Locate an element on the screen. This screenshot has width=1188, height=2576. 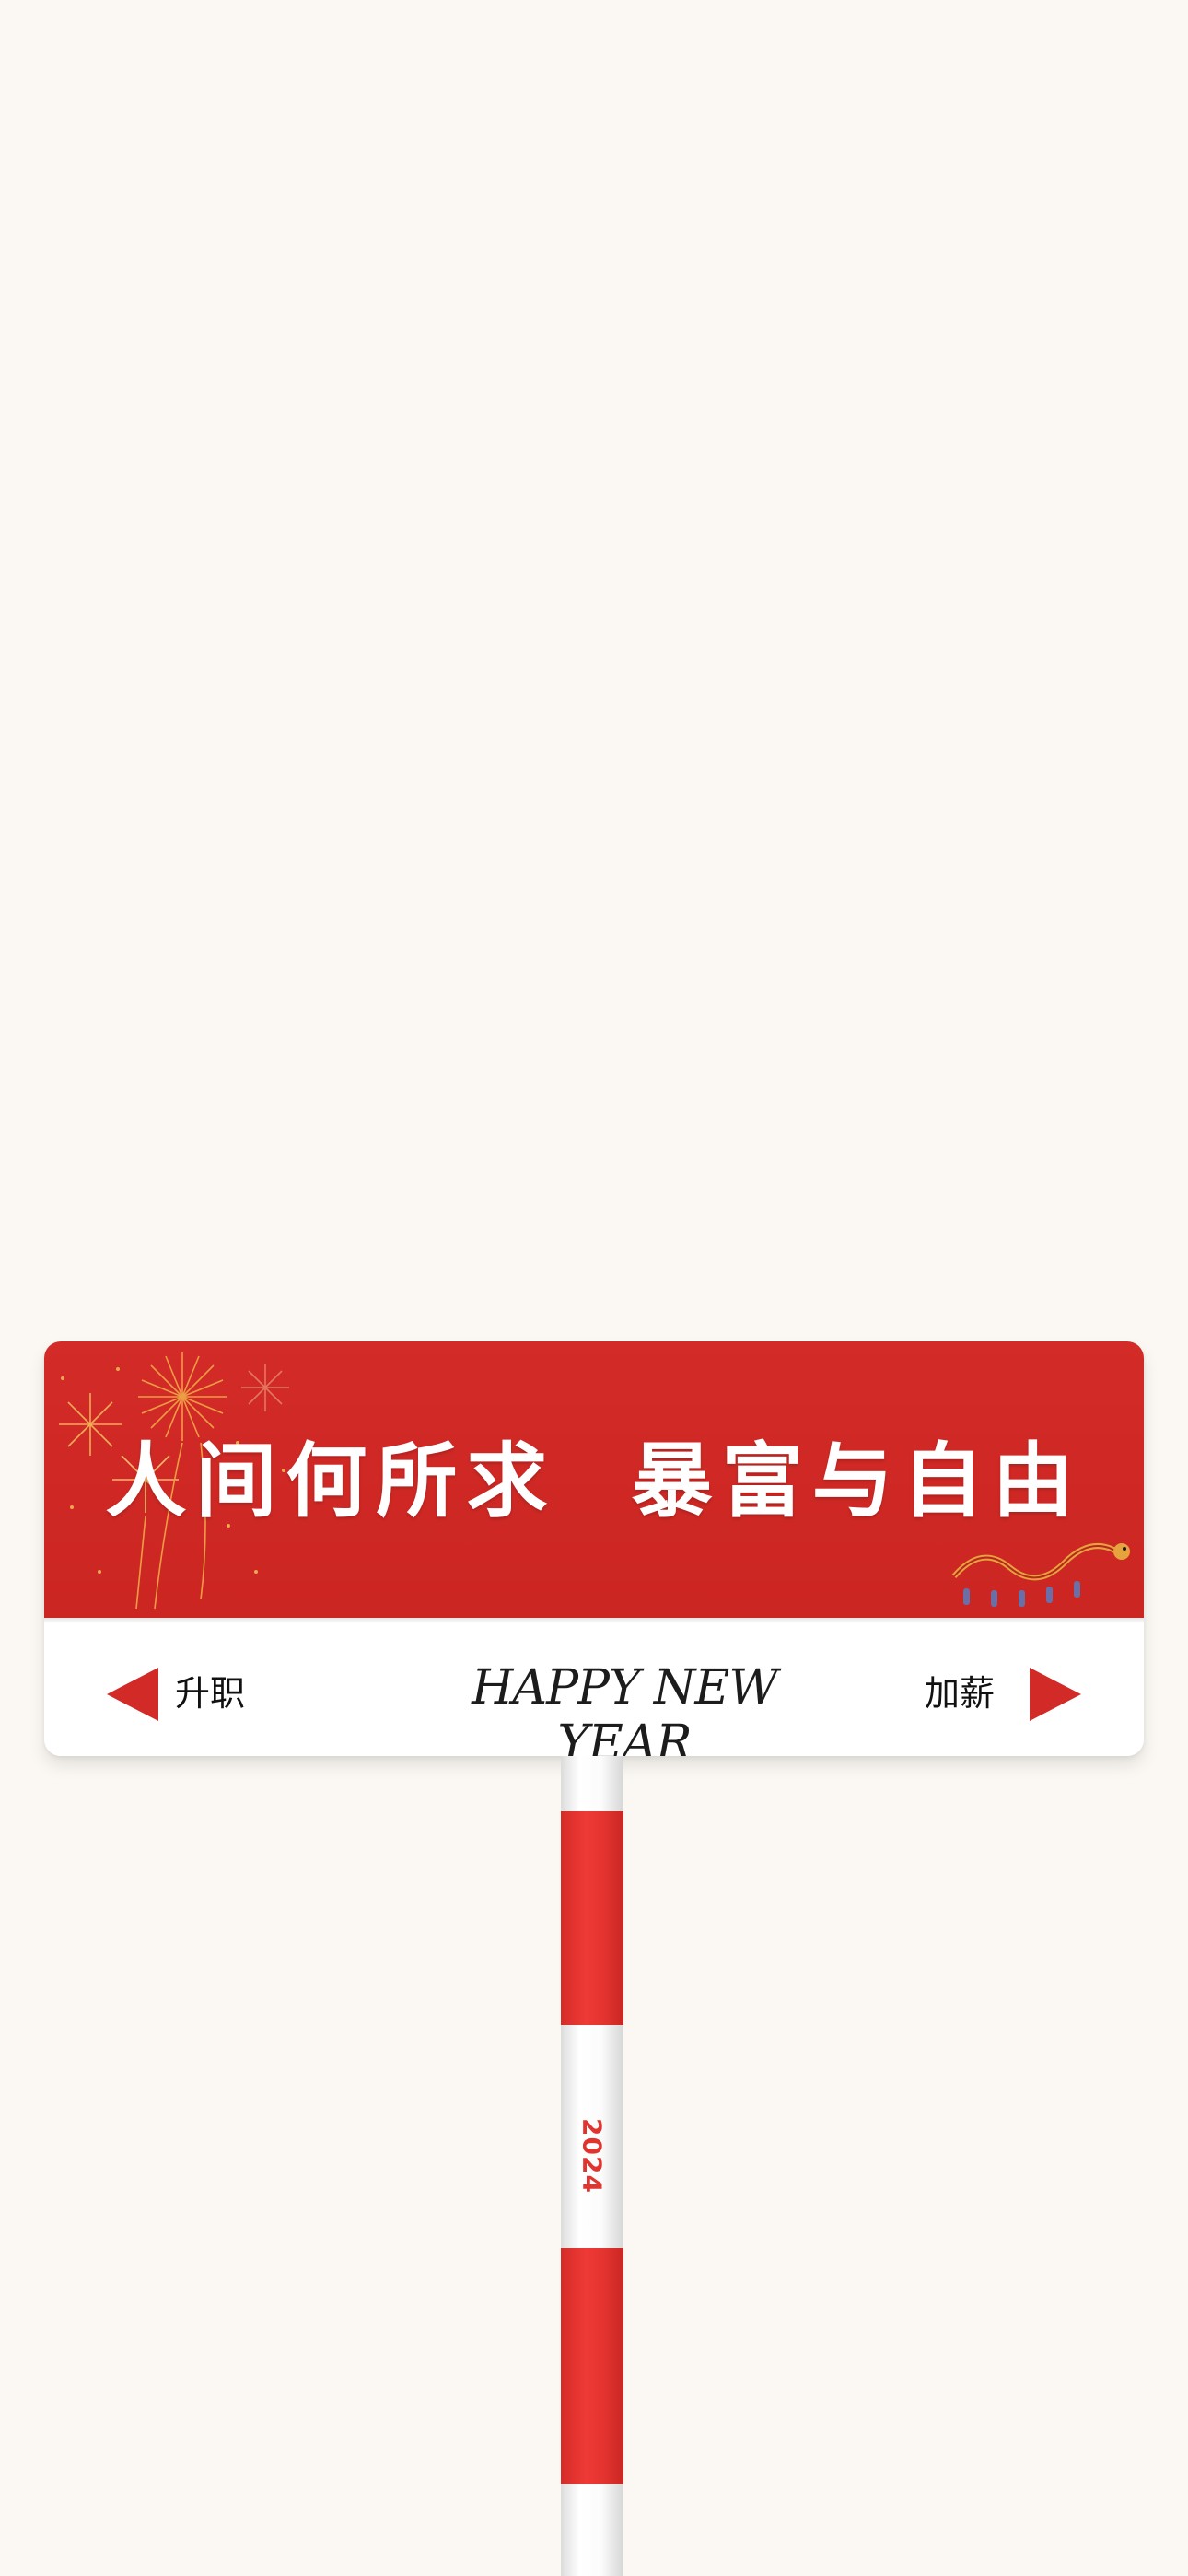
sign-red-panel: 人间何所求 暴富与自由 is located at coordinates (594, 1479).